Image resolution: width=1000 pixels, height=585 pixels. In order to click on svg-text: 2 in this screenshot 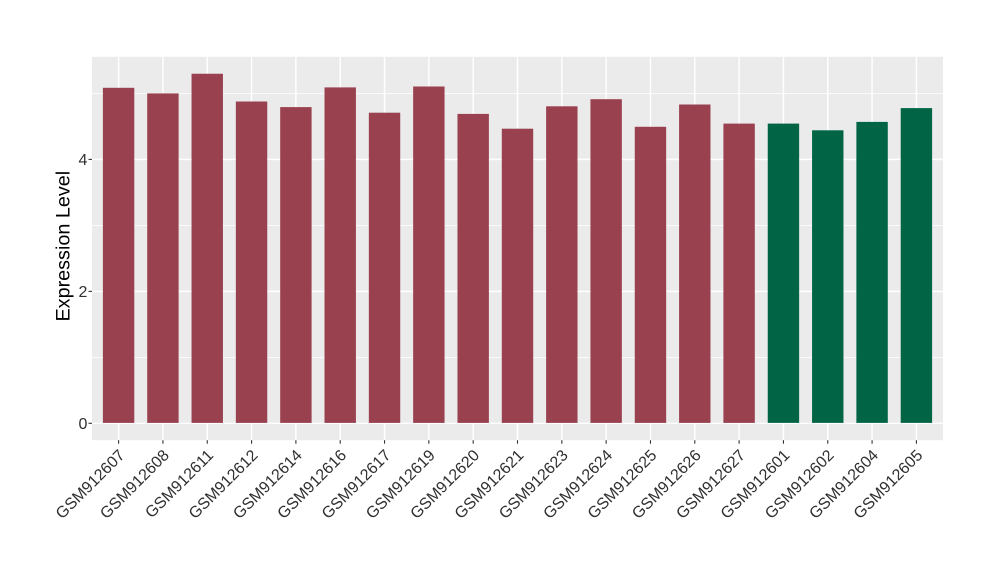, I will do `click(82, 292)`.